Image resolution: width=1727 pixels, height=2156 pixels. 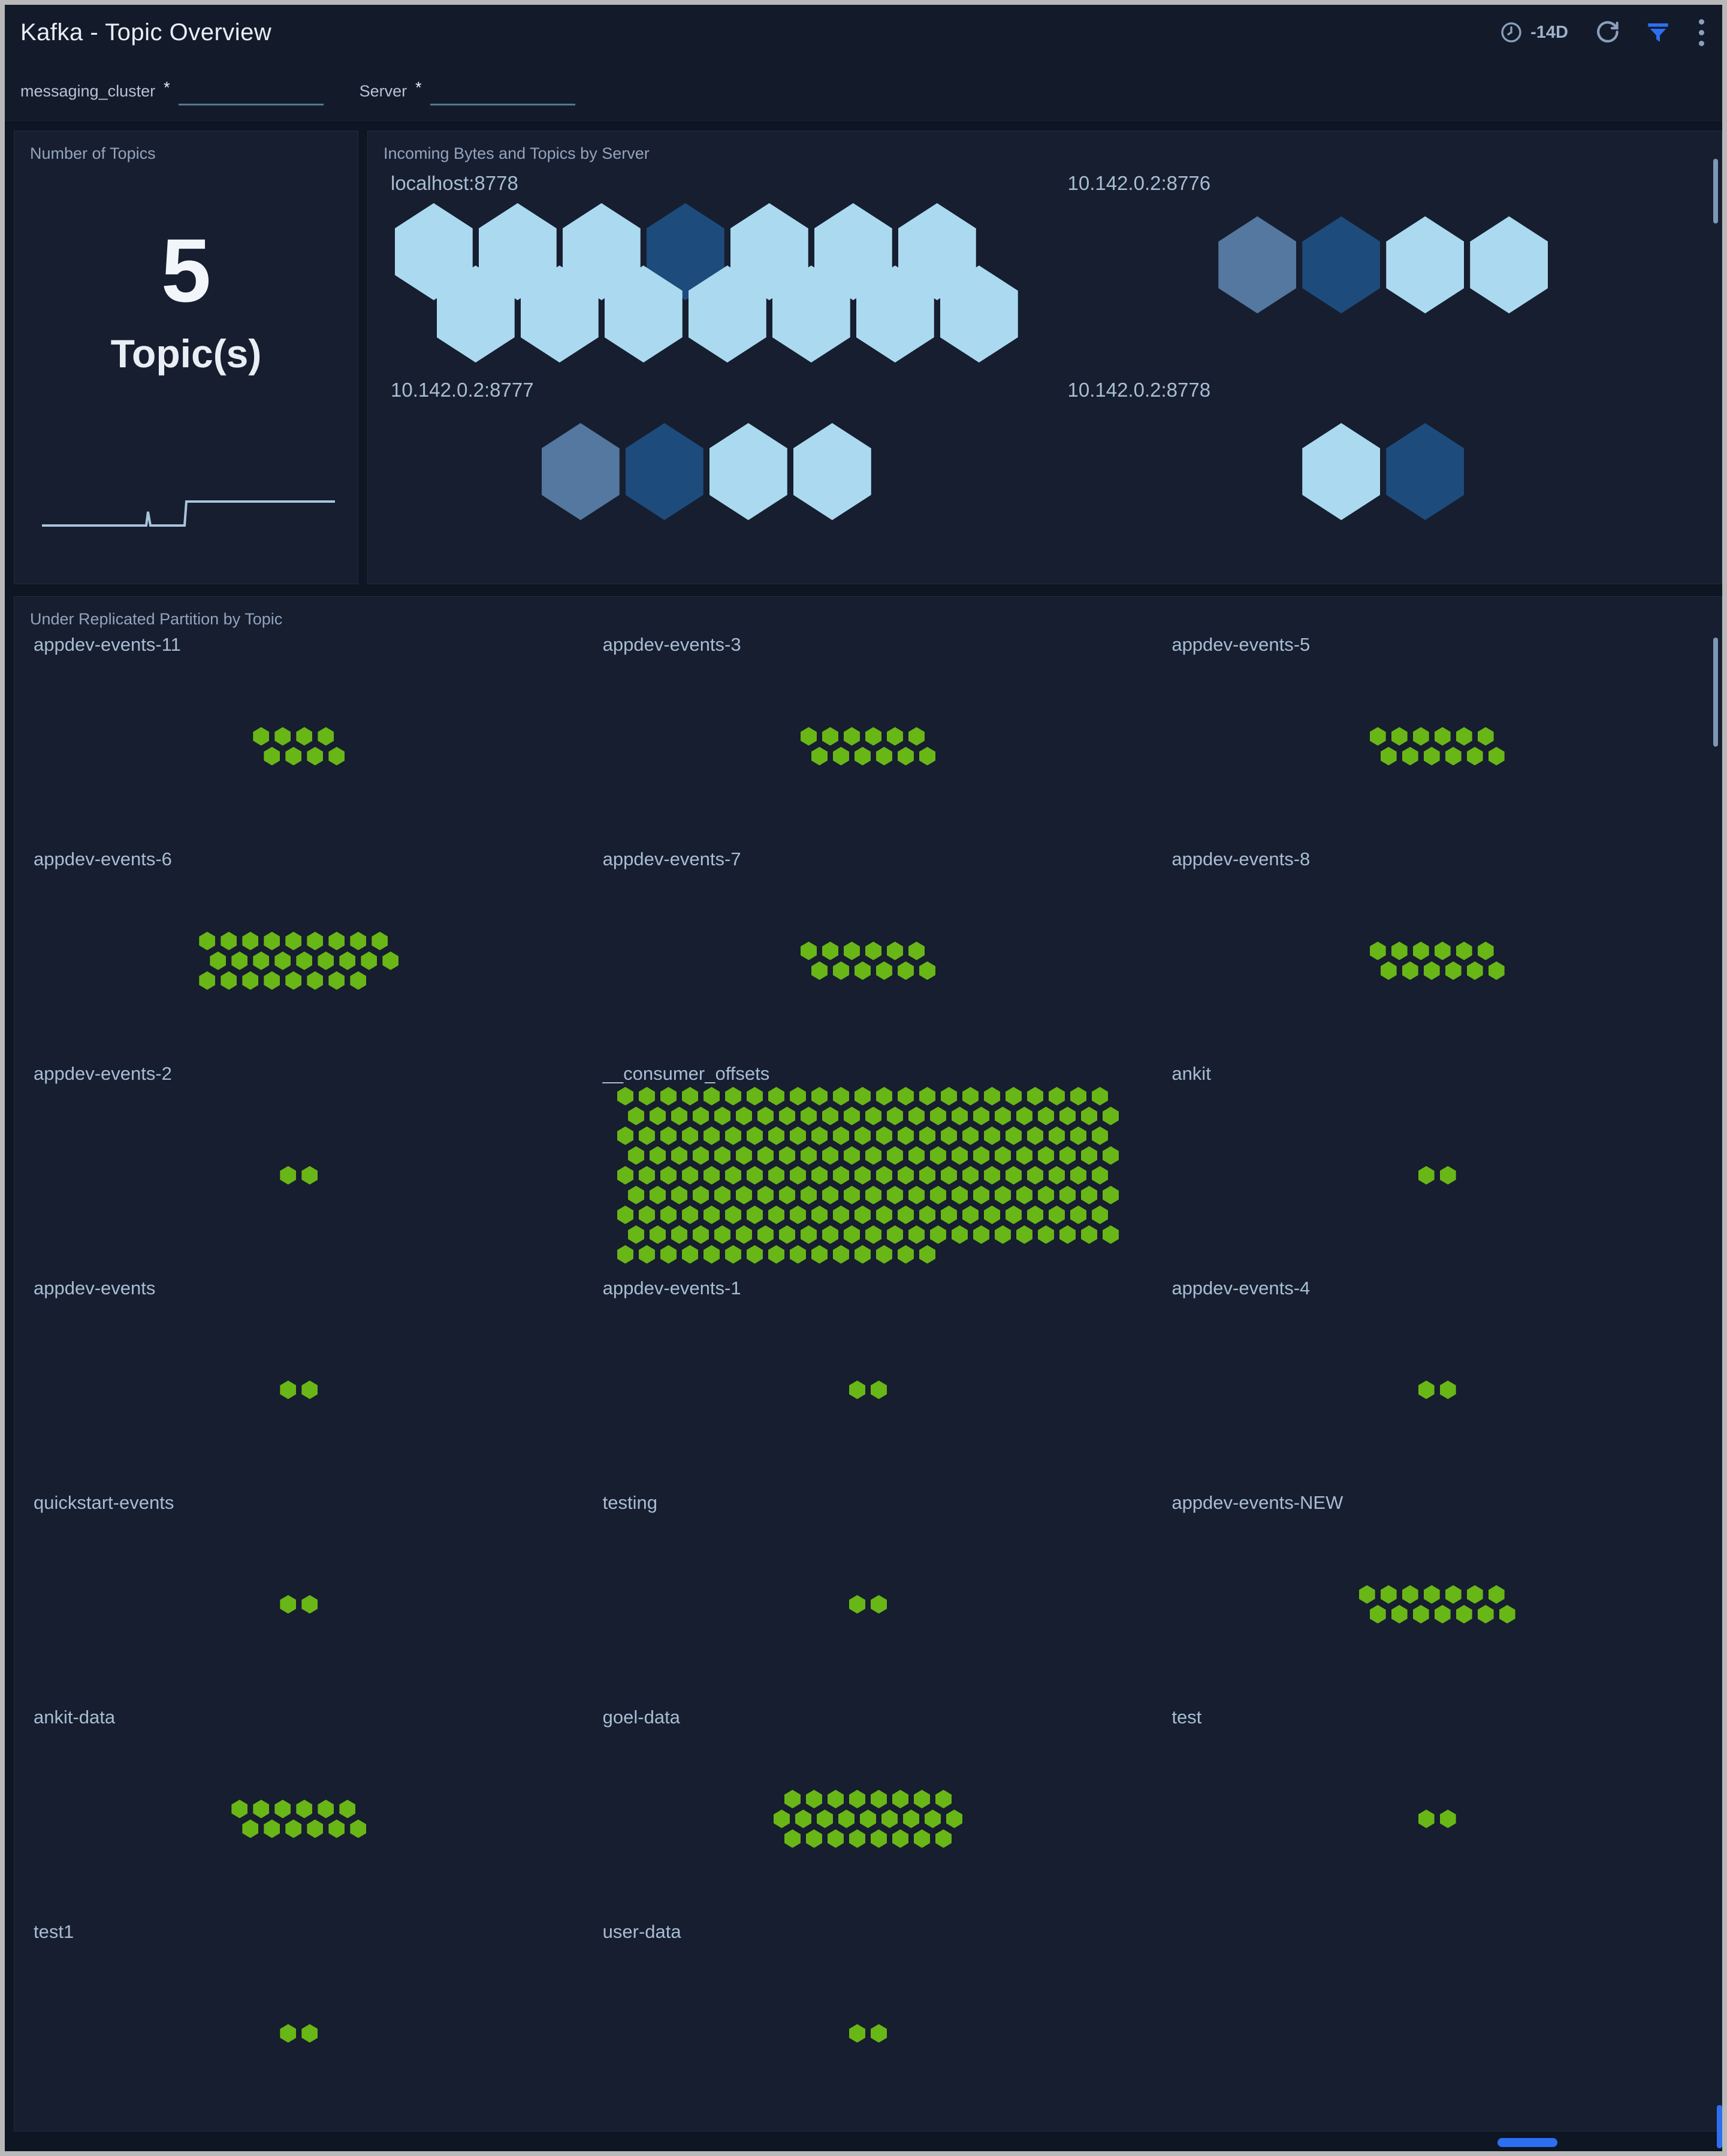 What do you see at coordinates (251, 90) in the screenshot?
I see `messaging-cluster-input` at bounding box center [251, 90].